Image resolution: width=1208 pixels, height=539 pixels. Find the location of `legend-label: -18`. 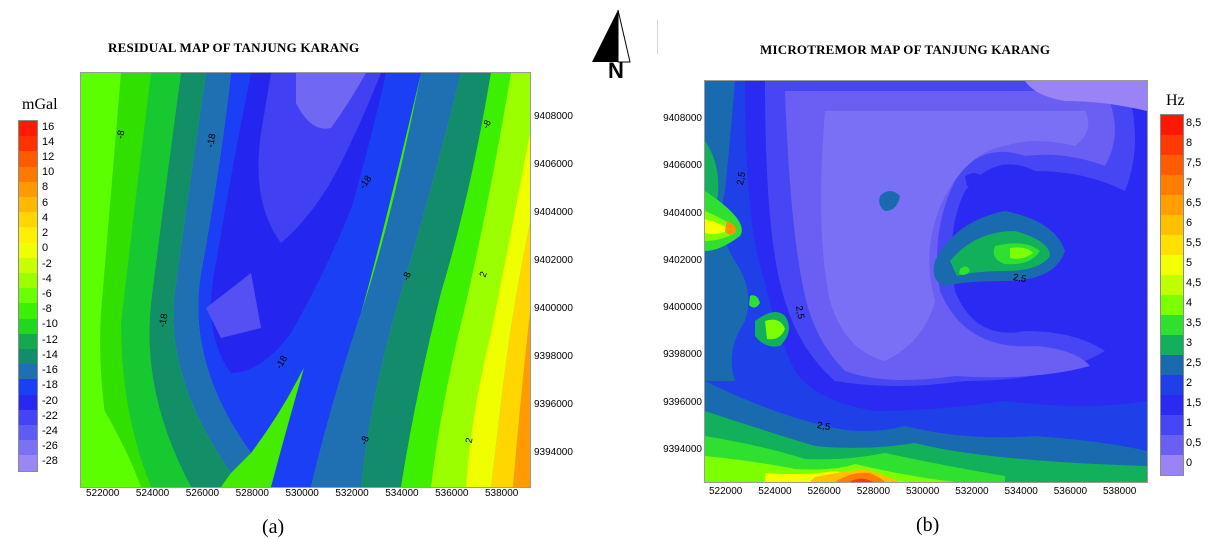

legend-label: -18 is located at coordinates (50, 385).